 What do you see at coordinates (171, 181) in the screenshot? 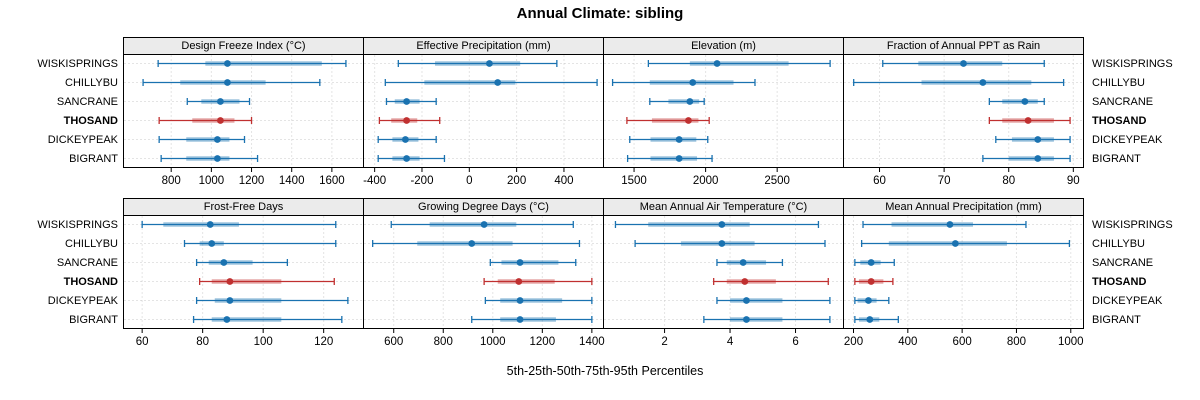
I see `axis-tick-label: 800` at bounding box center [171, 181].